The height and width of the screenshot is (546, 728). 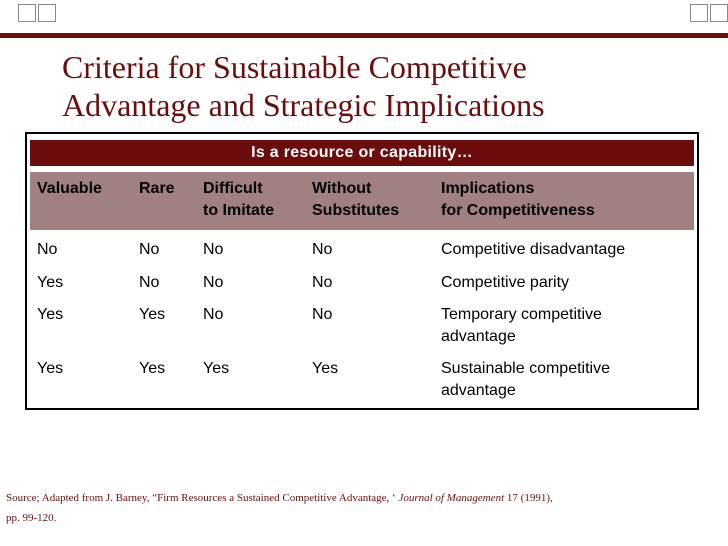 I want to click on top-band, so click(x=364, y=16).